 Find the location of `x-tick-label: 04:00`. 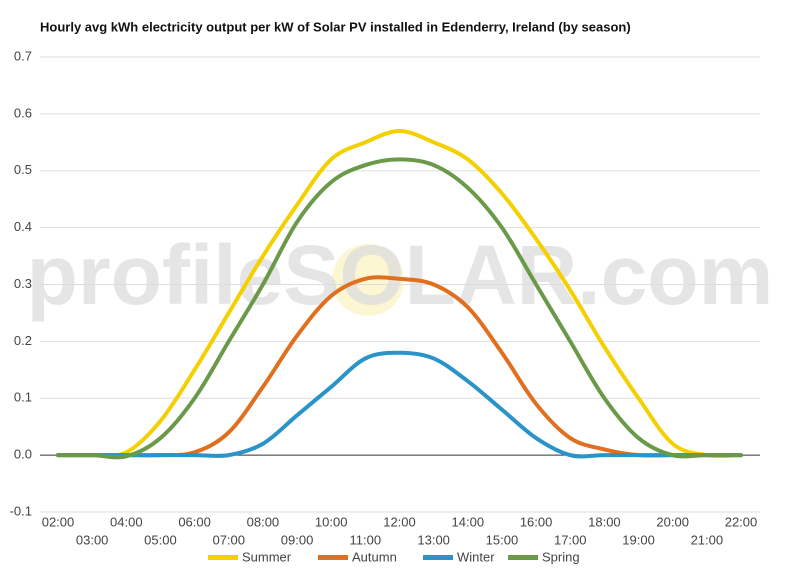

x-tick-label: 04:00 is located at coordinates (126, 521).